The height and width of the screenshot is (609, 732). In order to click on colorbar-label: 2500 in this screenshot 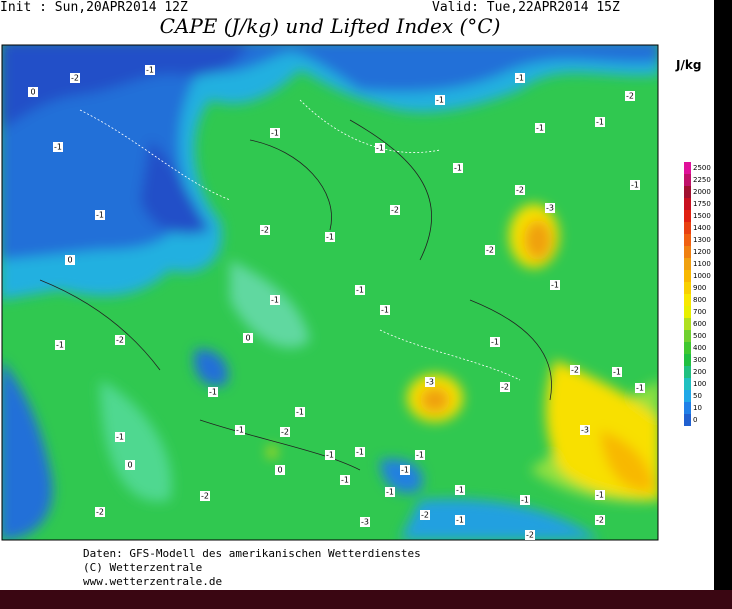, I will do `click(702, 168)`.